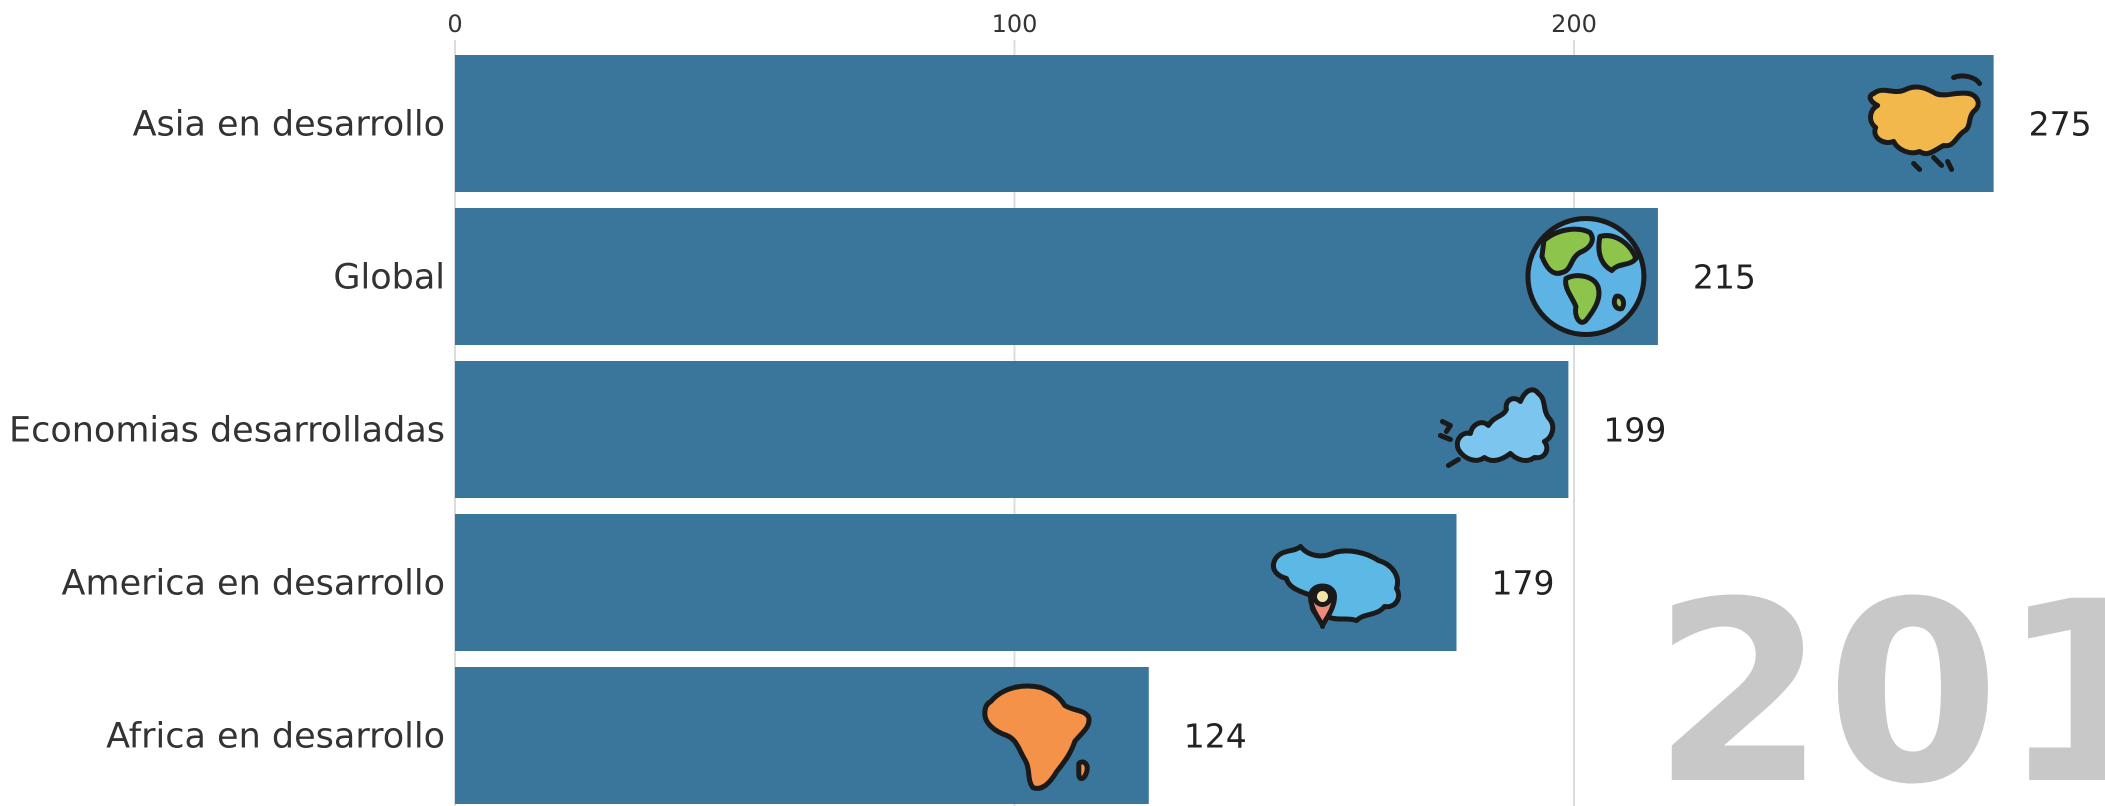 The width and height of the screenshot is (2105, 806). I want to click on category-label: Africa en desarrollo, so click(275, 737).